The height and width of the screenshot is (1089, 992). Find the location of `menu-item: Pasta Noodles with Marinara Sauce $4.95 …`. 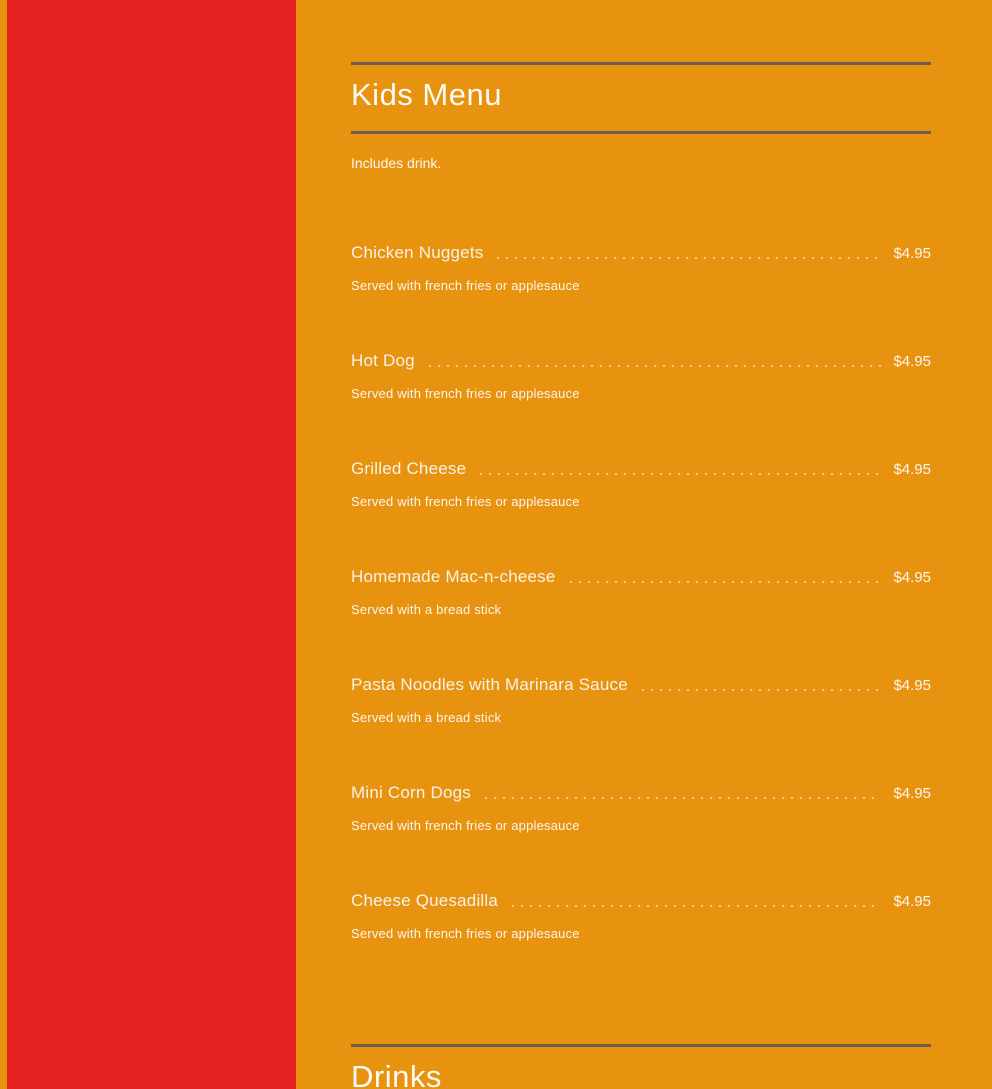

menu-item: Pasta Noodles with Marinara Sauce $4.95 … is located at coordinates (641, 700).